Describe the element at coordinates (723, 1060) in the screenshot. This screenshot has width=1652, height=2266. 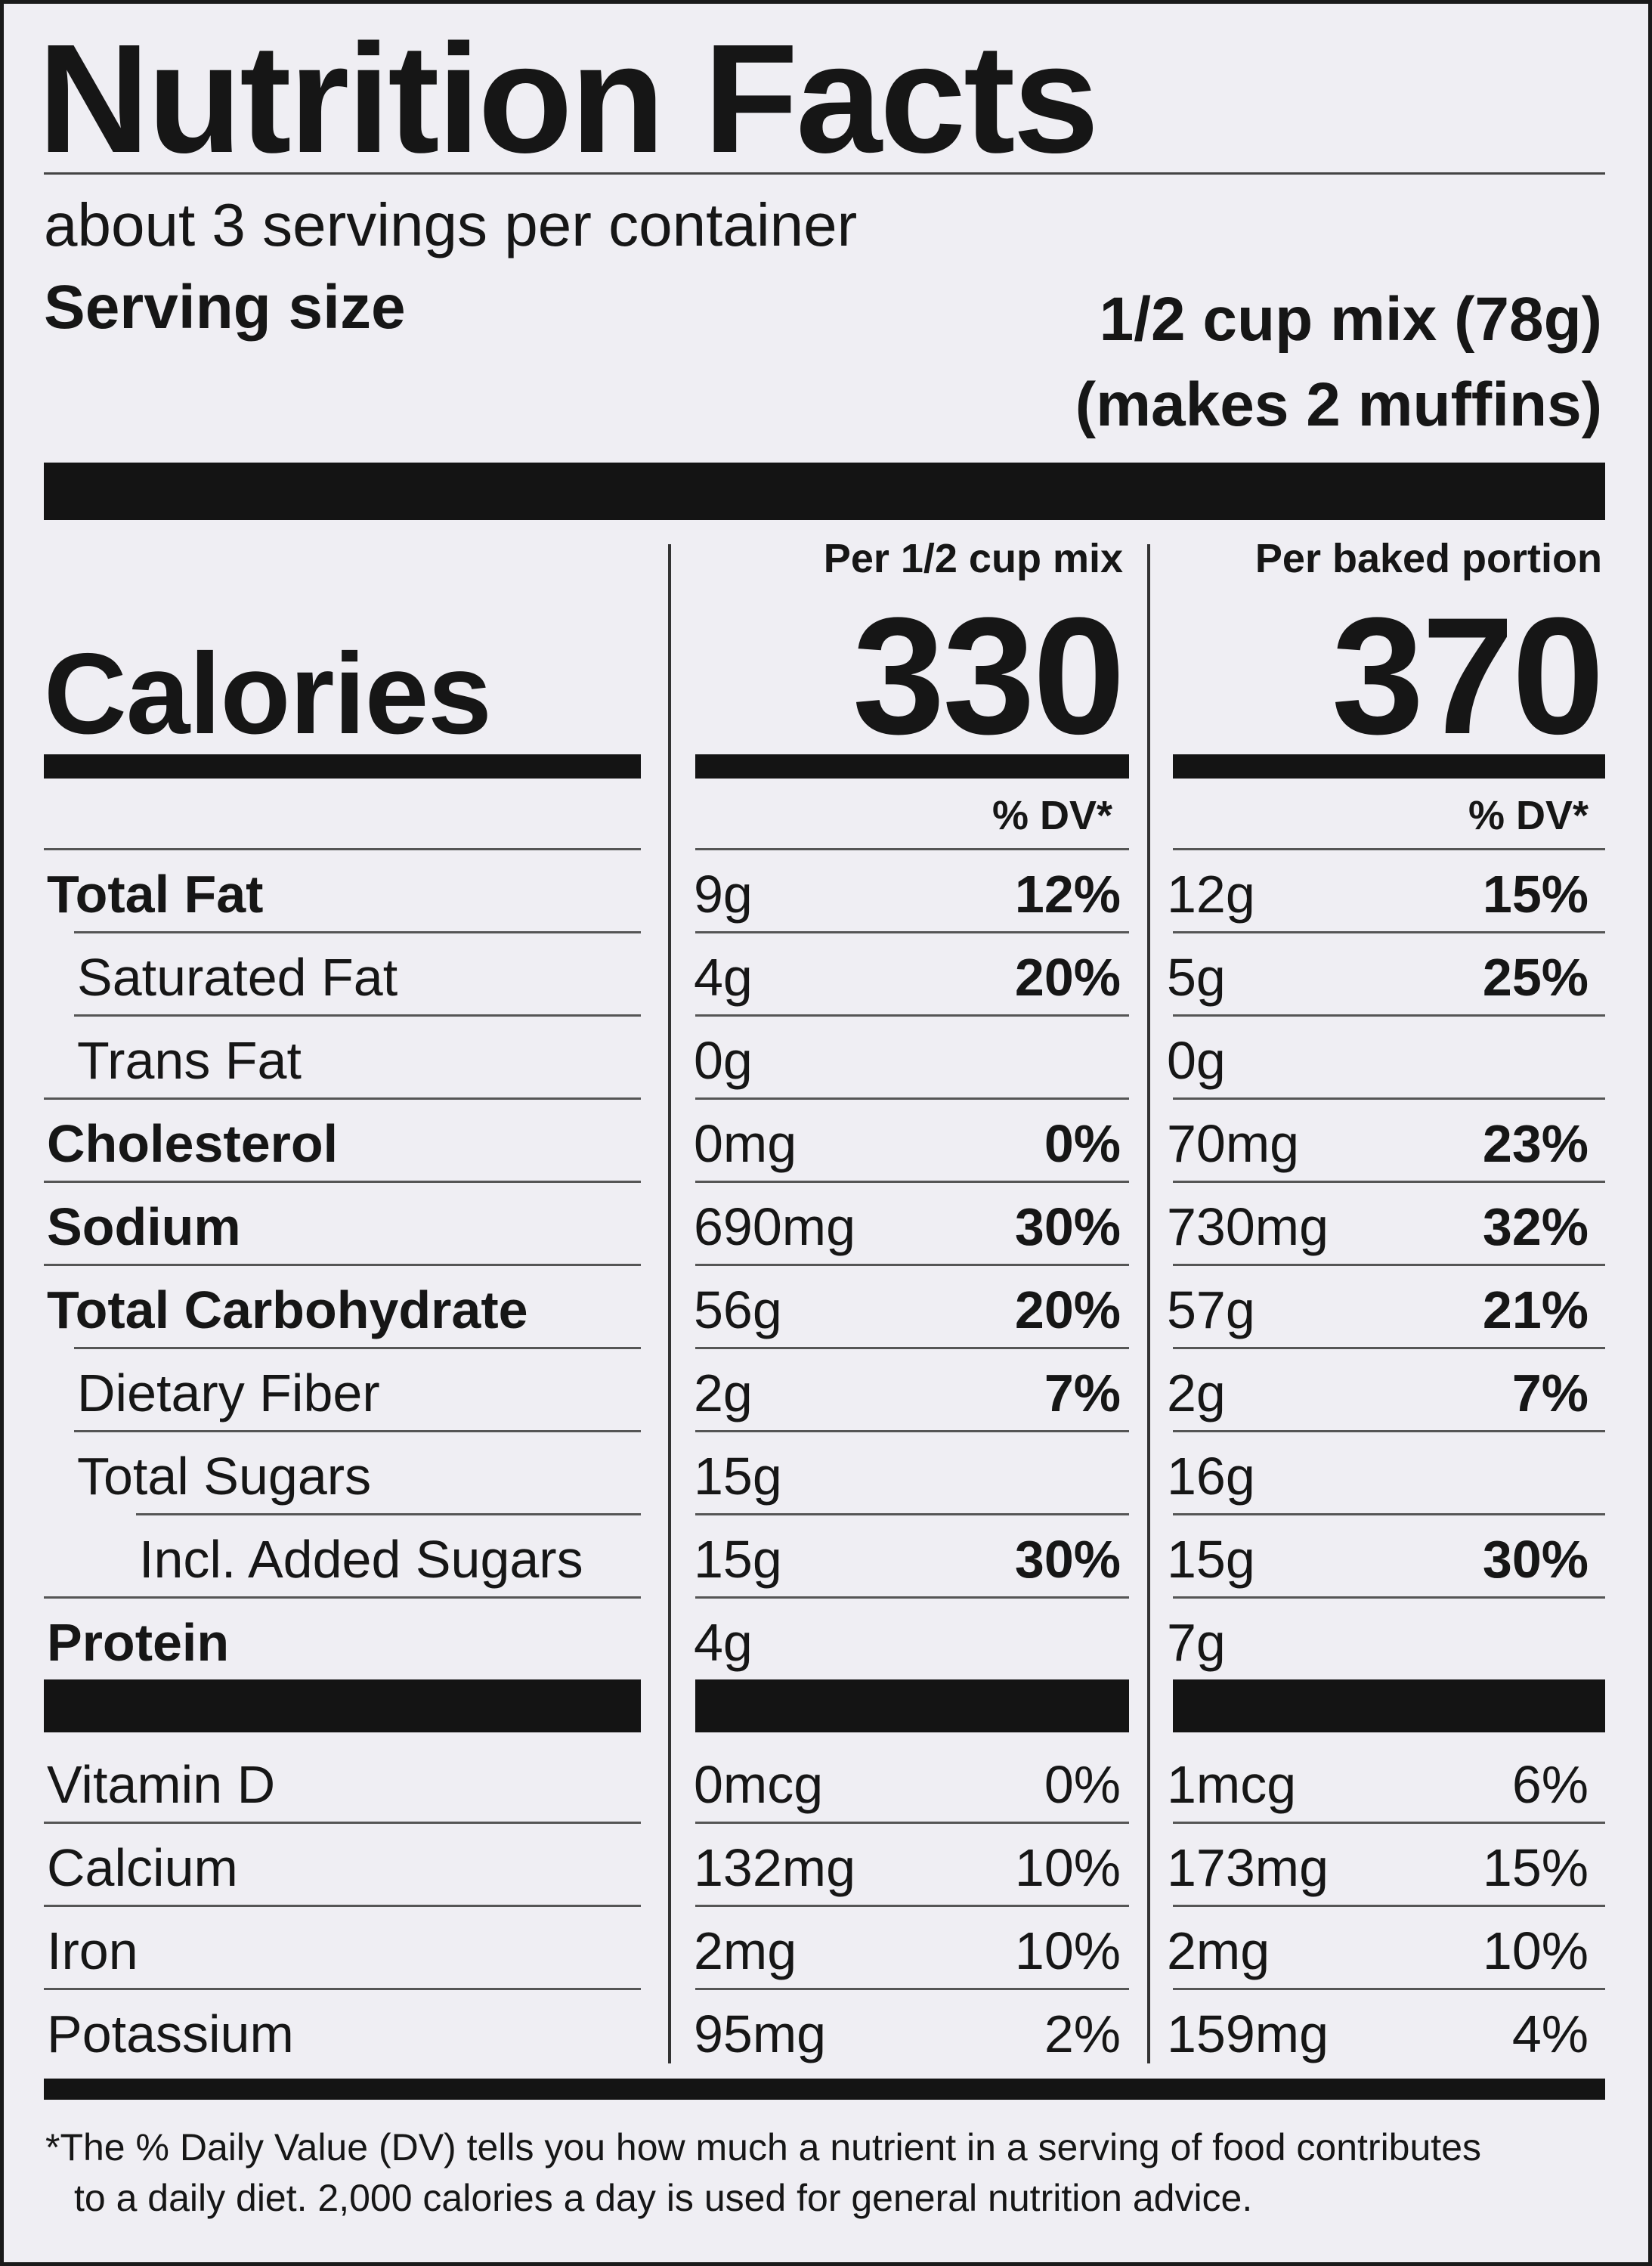
I see `mix-amount: 0g` at that location.